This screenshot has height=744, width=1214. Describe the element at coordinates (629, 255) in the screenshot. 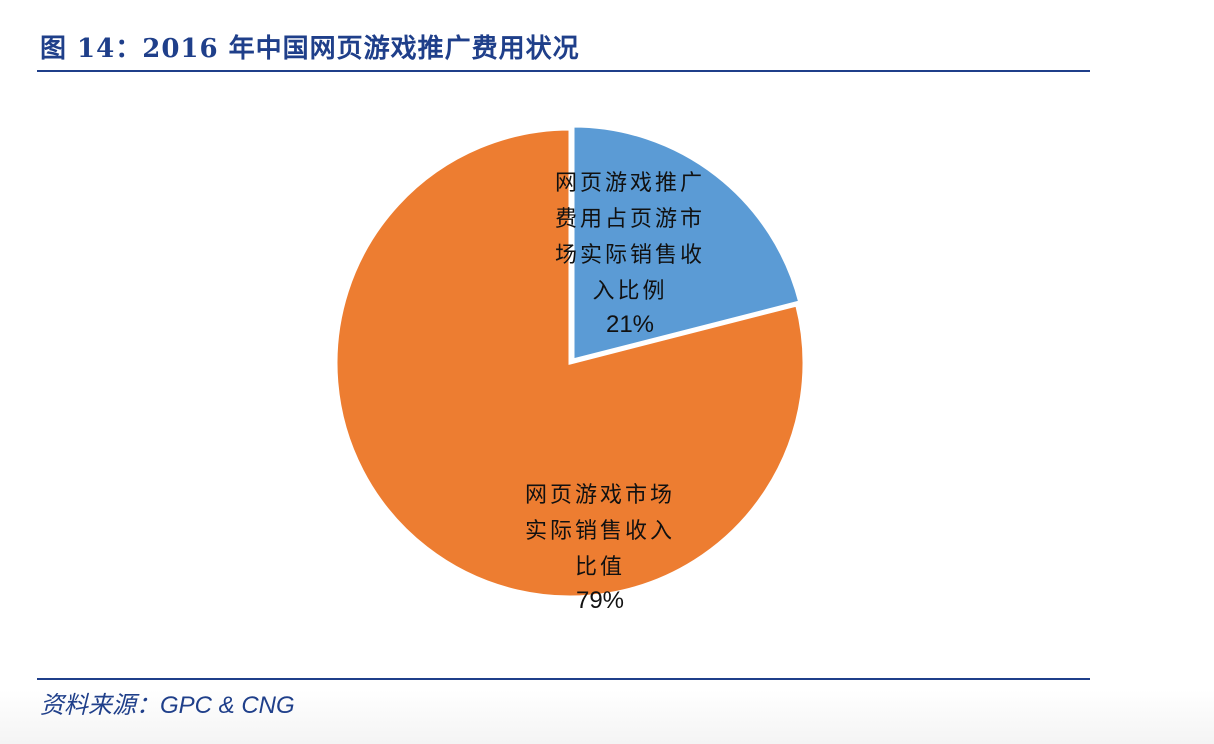

I see `label-line: 场实际销售收` at that location.